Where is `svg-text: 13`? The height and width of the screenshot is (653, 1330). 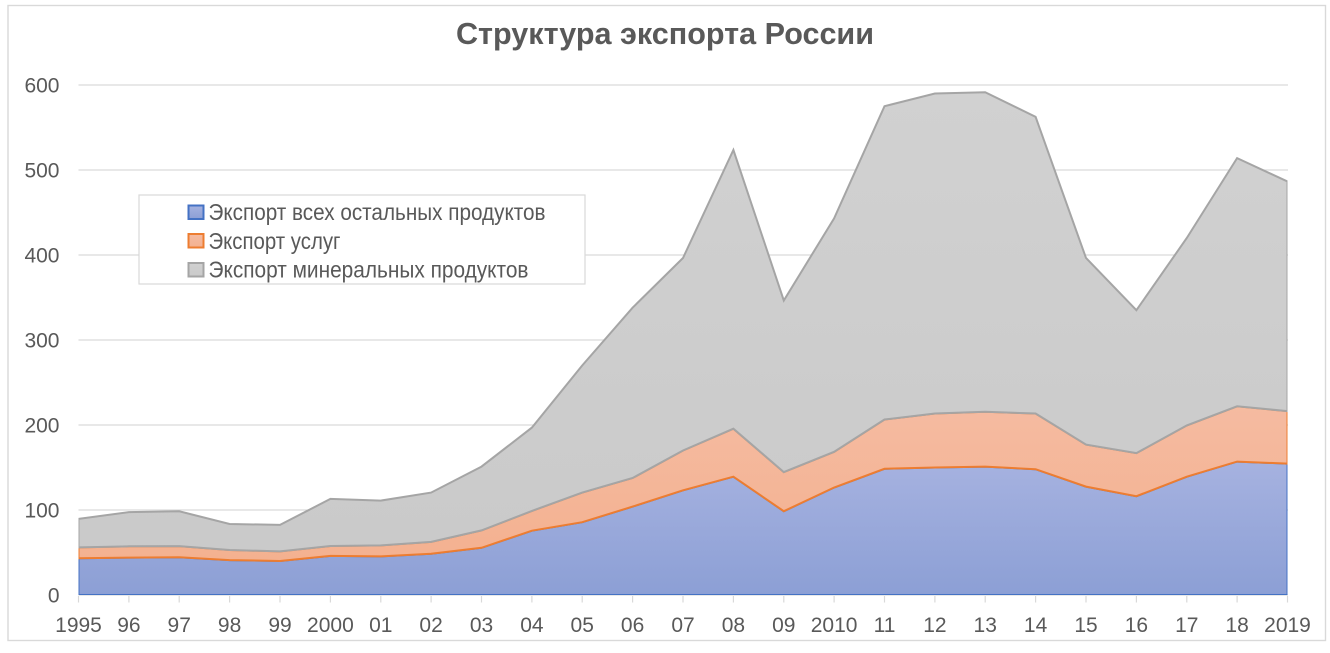
svg-text: 13 is located at coordinates (985, 625).